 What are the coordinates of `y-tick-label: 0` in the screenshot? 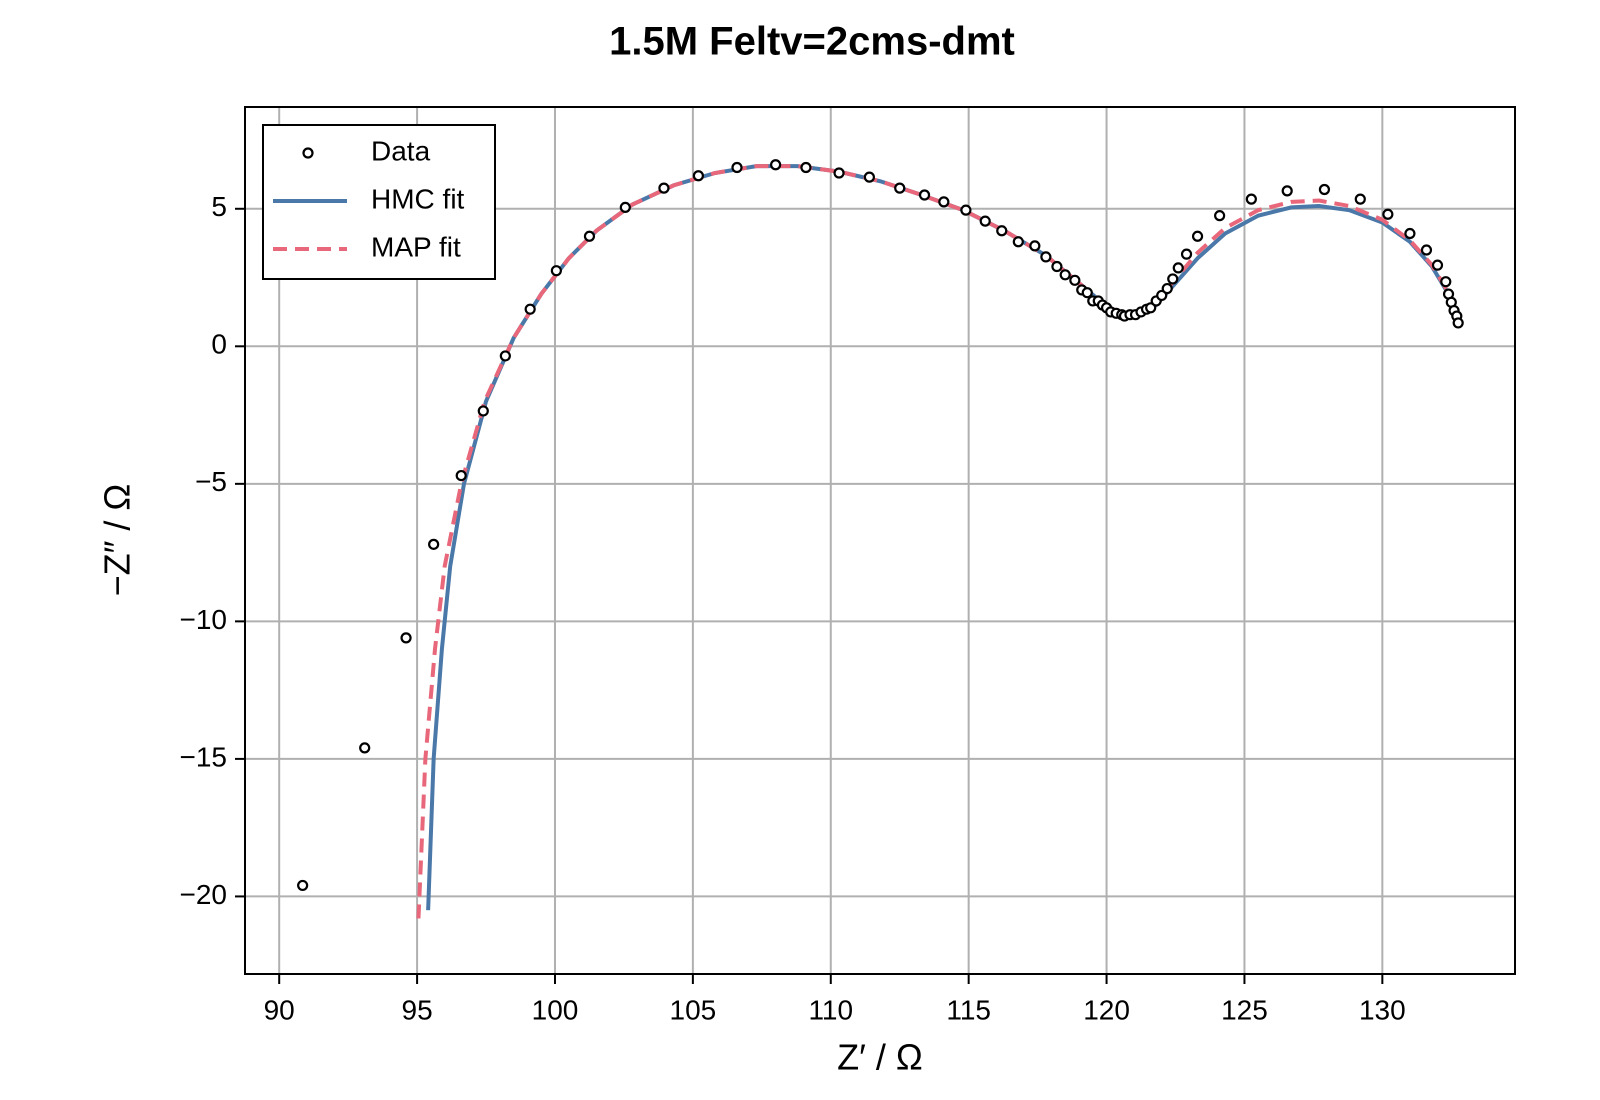 It's located at (219, 344).